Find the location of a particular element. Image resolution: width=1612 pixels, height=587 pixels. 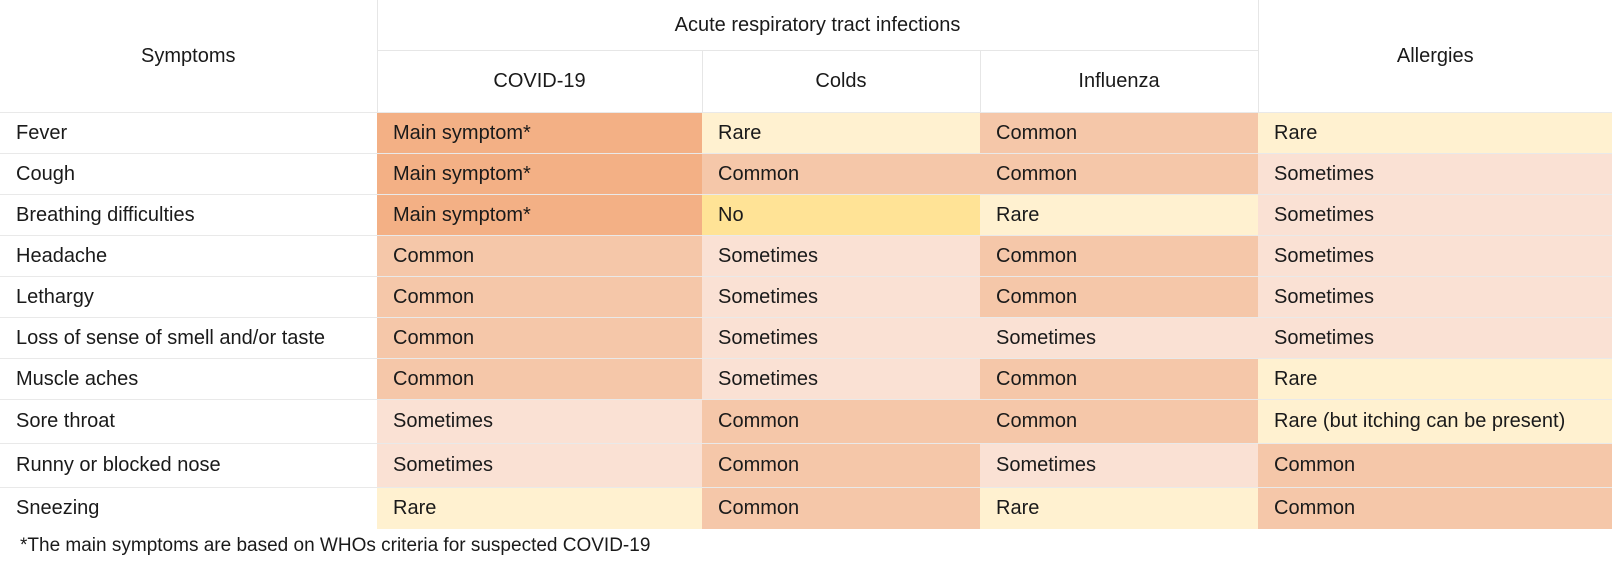

colds-column-header: Colds is located at coordinates (841, 81).